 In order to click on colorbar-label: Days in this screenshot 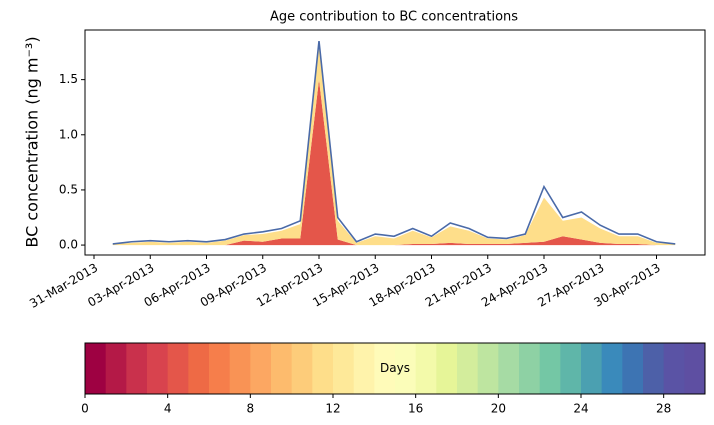, I will do `click(395, 368)`.